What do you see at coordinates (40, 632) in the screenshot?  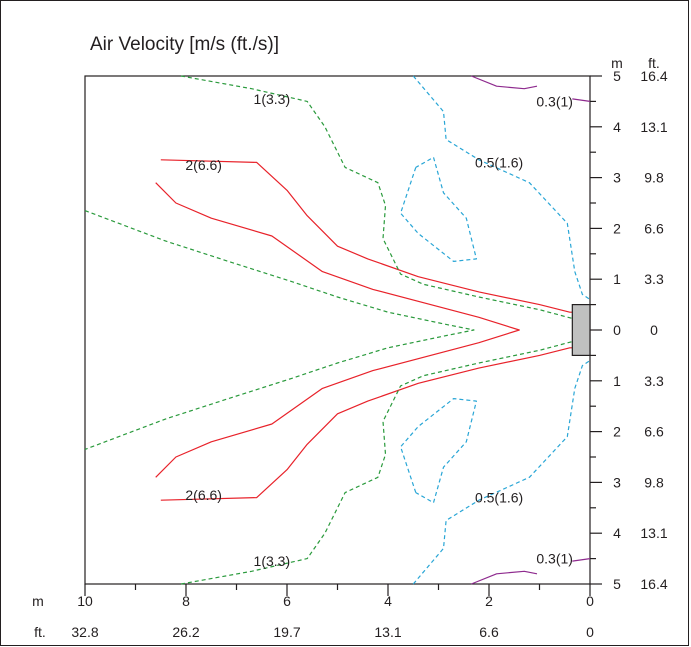 I see `x-unit-ft: ft.` at bounding box center [40, 632].